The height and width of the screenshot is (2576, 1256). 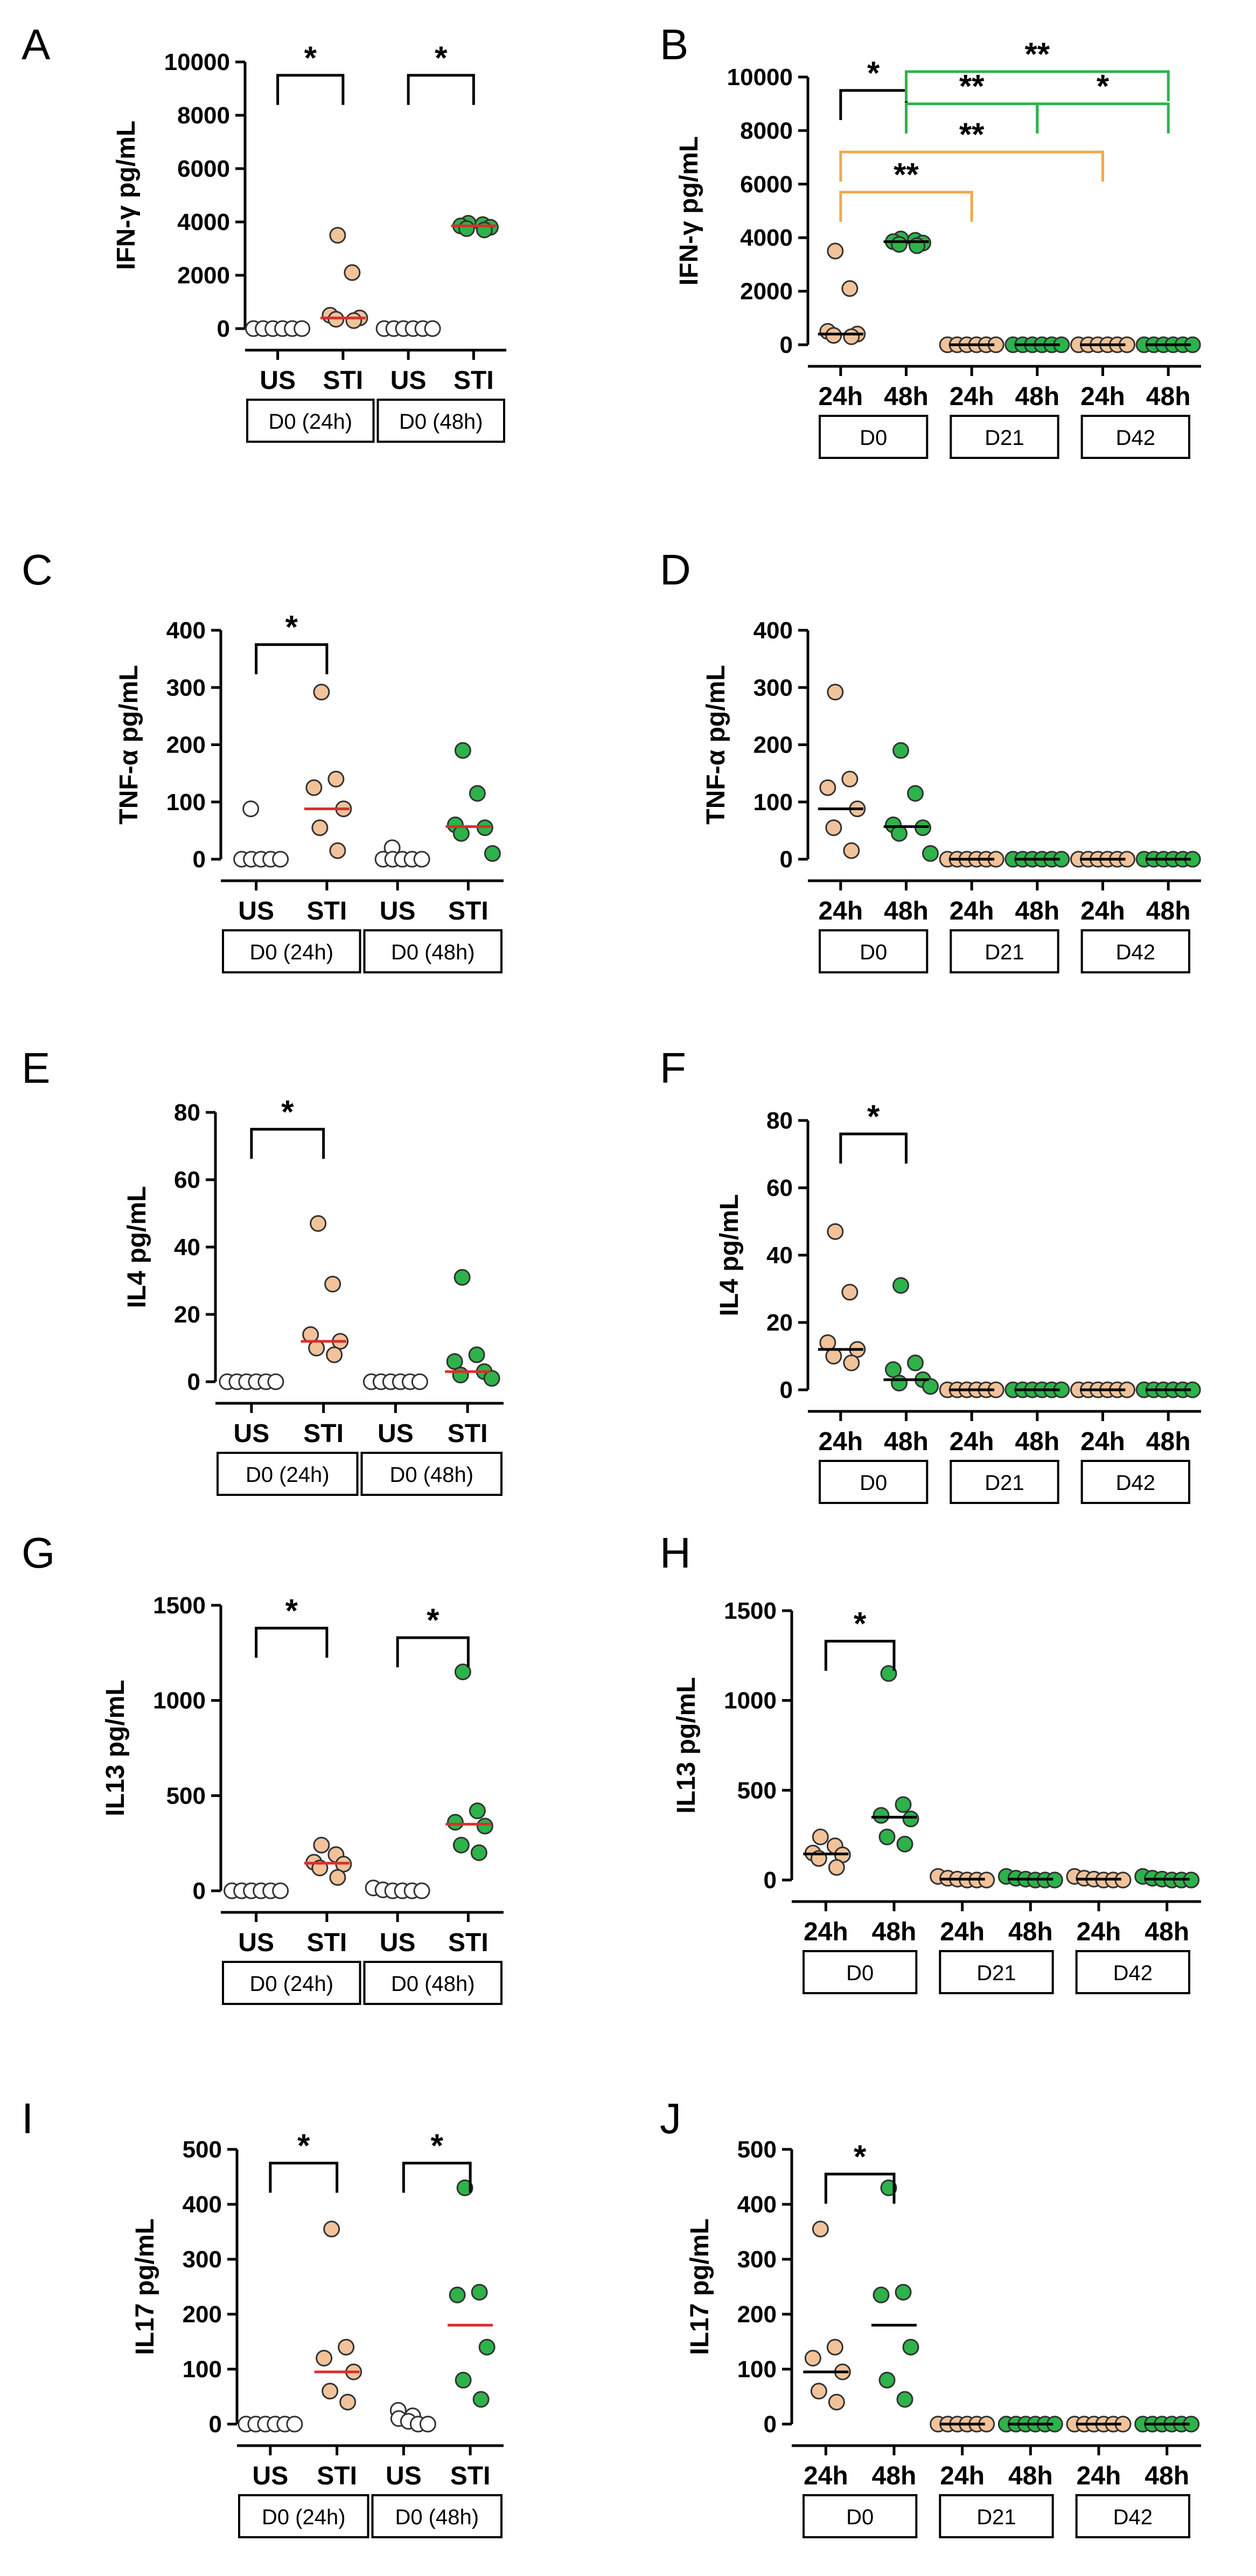 What do you see at coordinates (779, 1323) in the screenshot?
I see `y-tick-label: 20` at bounding box center [779, 1323].